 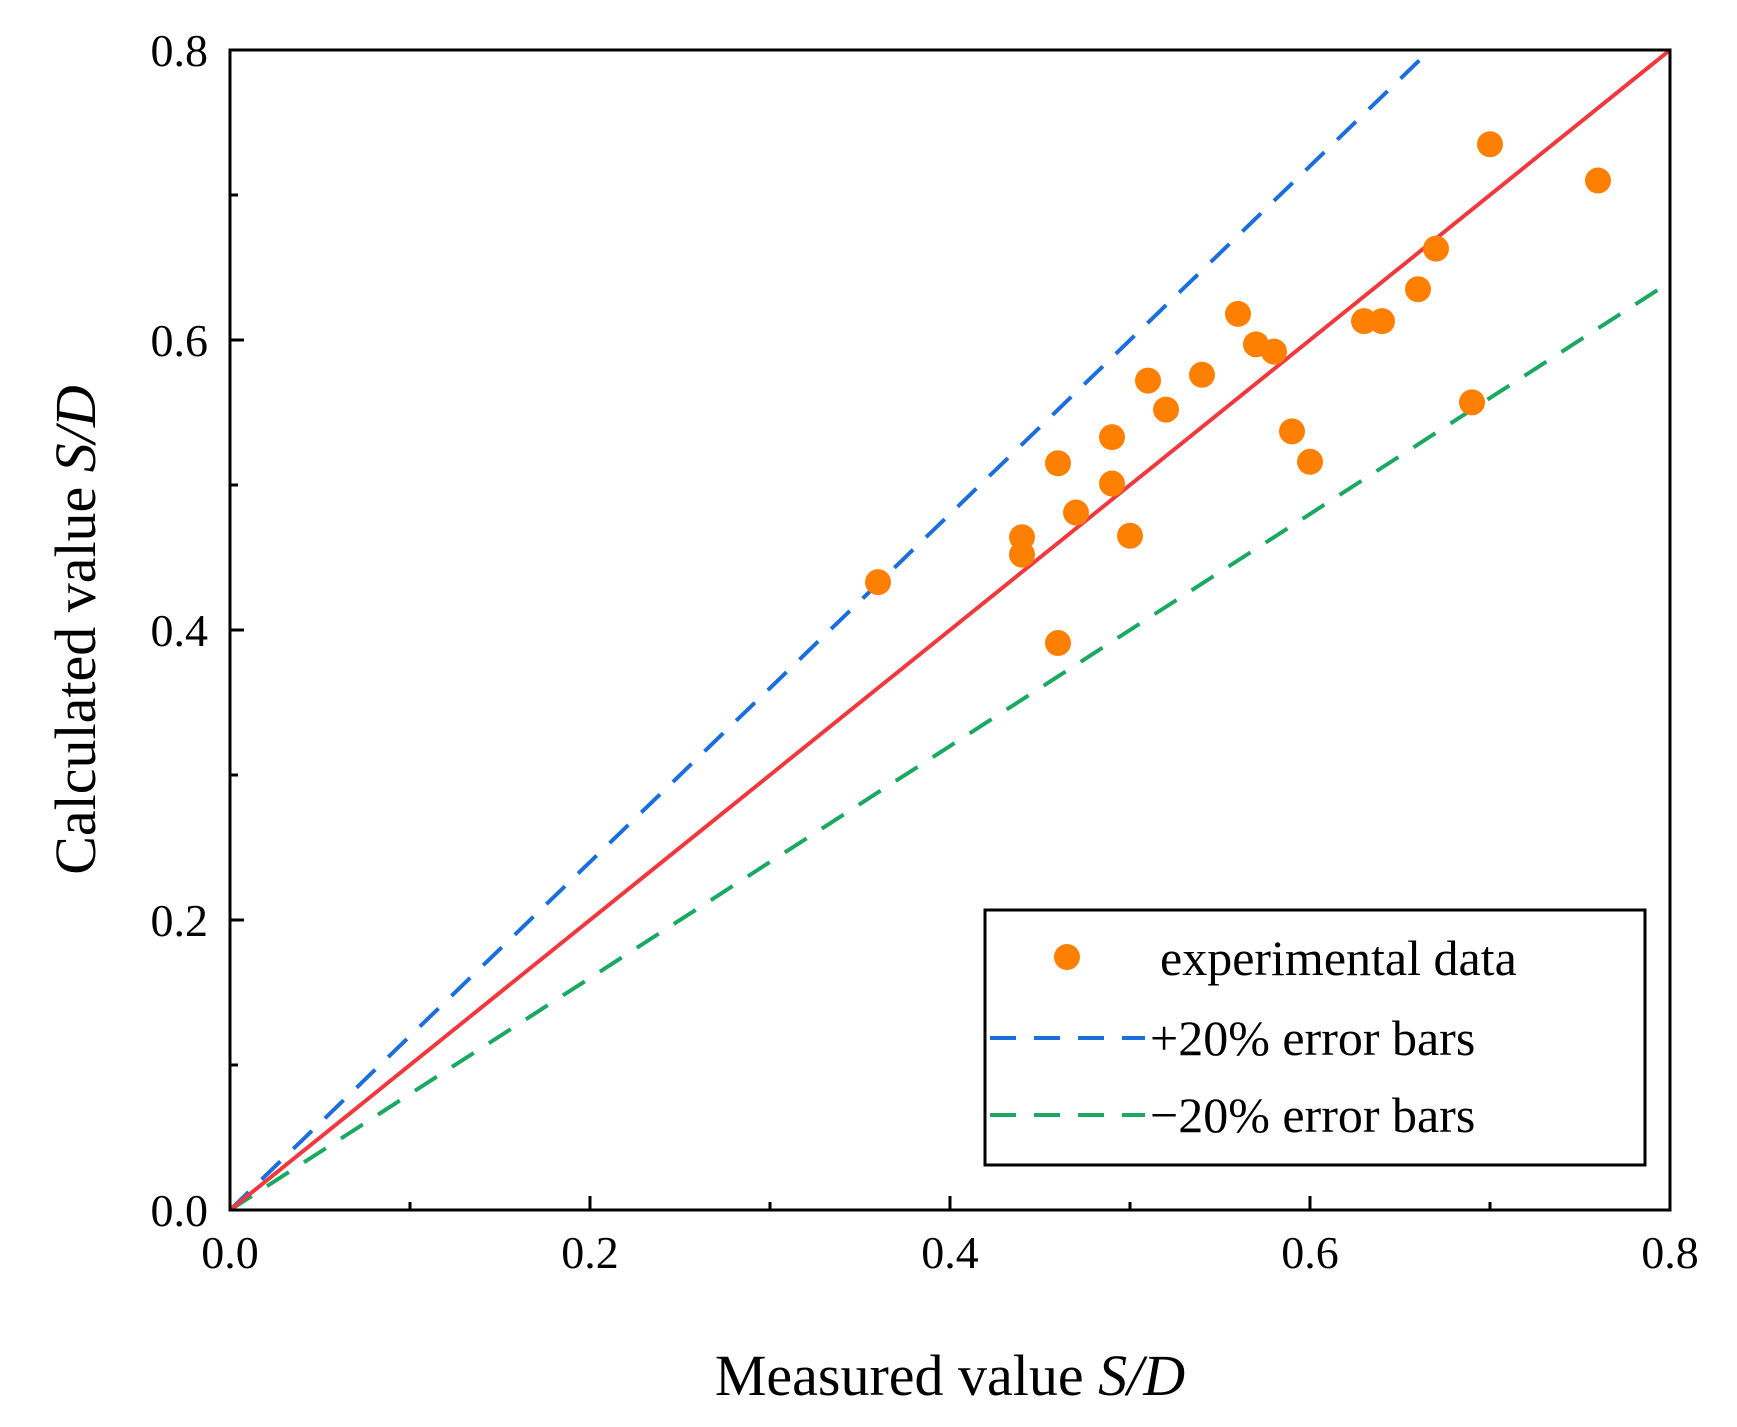 I want to click on y-tick-label: 0.4, so click(x=180, y=630).